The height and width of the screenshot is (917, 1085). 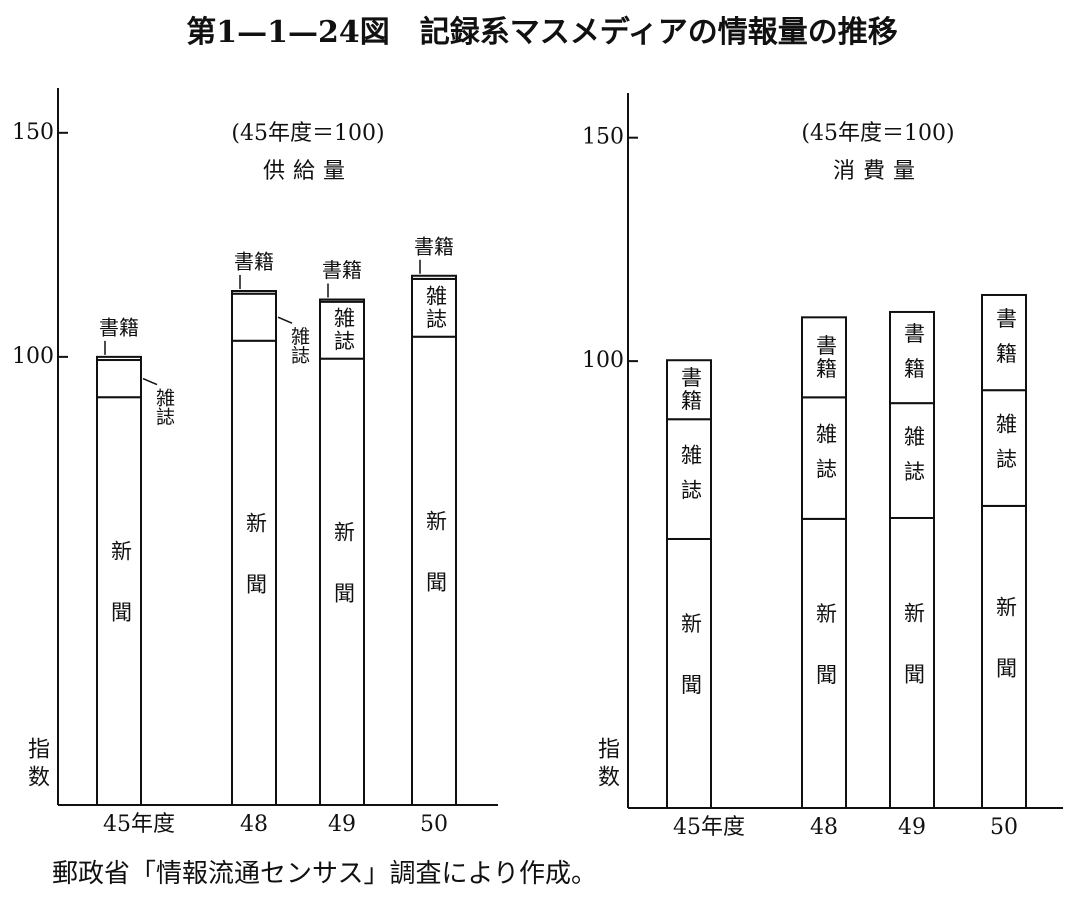 What do you see at coordinates (308, 171) in the screenshot?
I see `panel-title: 供給量` at bounding box center [308, 171].